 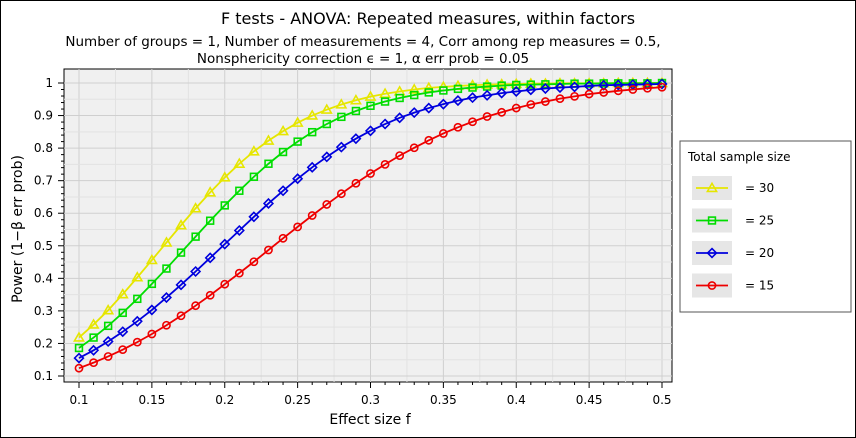 I want to click on legend-title: Total sample size, so click(x=739, y=157).